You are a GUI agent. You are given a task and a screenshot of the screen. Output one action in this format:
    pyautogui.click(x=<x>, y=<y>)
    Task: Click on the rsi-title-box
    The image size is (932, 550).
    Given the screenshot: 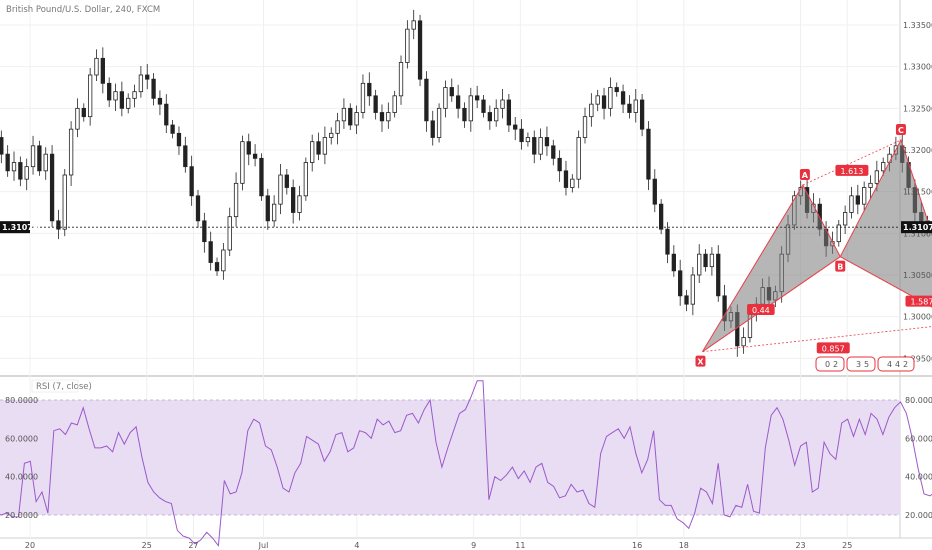 What is the action you would take?
    pyautogui.click(x=55, y=386)
    